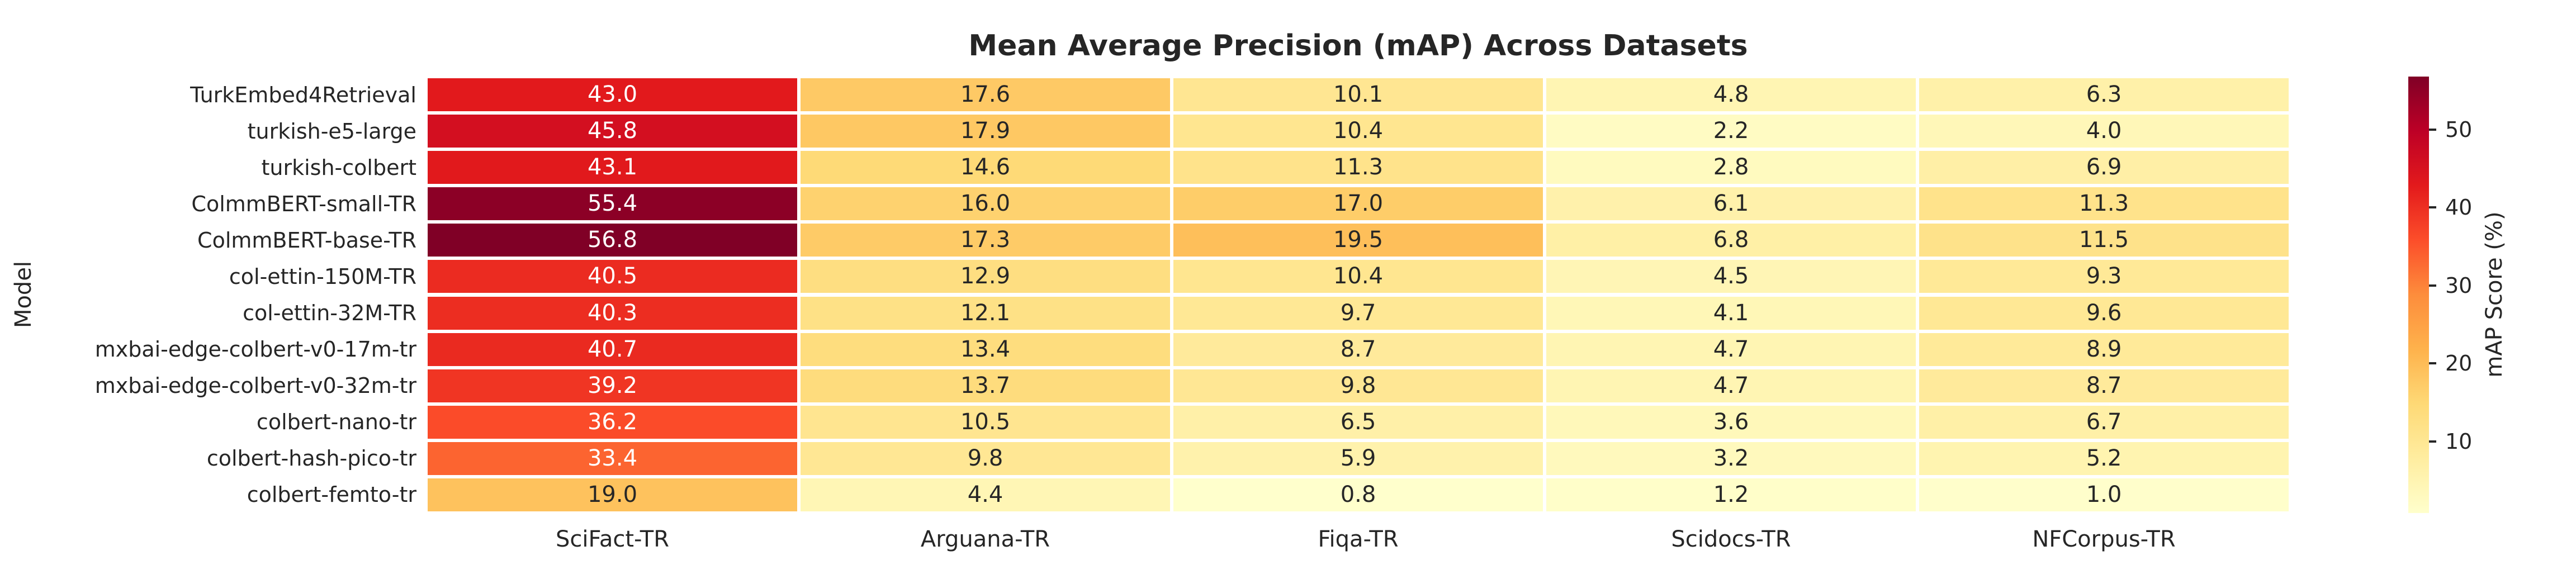 This screenshot has height=579, width=2576. Describe the element at coordinates (1731, 241) in the screenshot. I see `heatmap-cell: 6.8` at that location.